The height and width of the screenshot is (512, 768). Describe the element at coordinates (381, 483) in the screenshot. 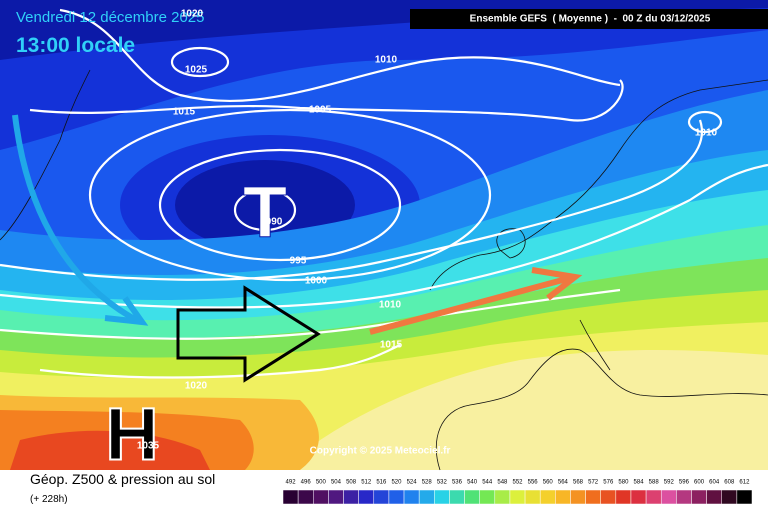

I see `colorbar-label: 516` at that location.